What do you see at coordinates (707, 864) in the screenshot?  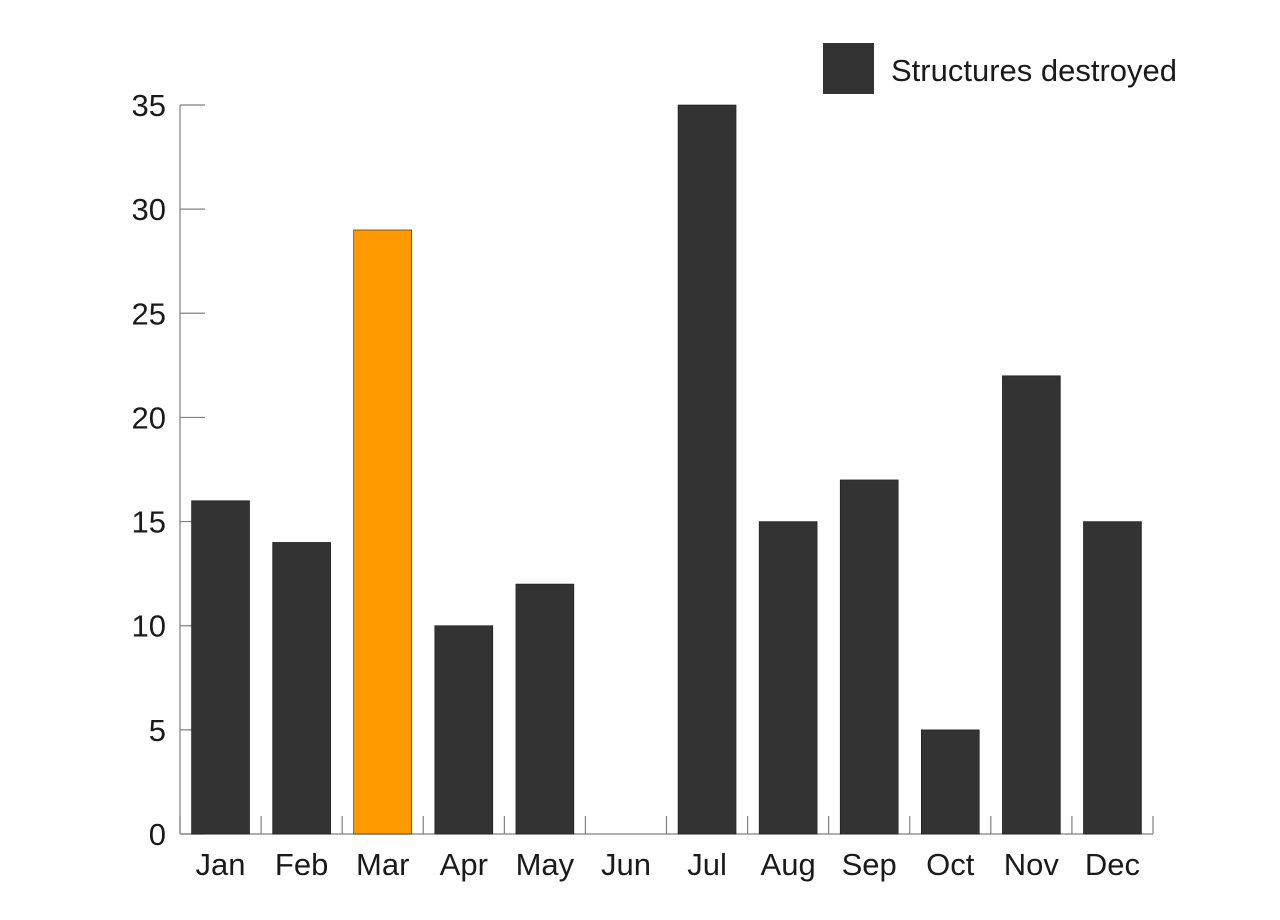 I see `x-tick-label: Jul` at bounding box center [707, 864].